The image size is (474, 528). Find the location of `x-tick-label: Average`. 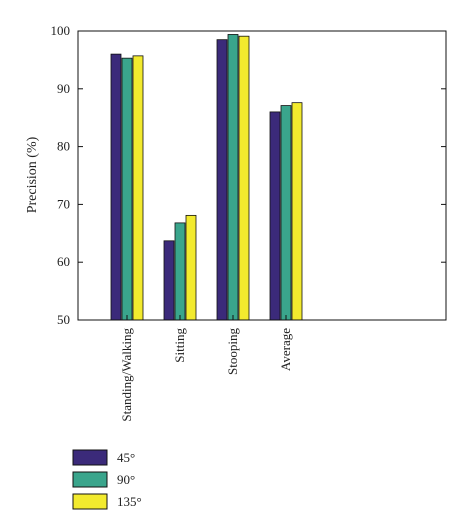

x-tick-label: Average is located at coordinates (285, 349).